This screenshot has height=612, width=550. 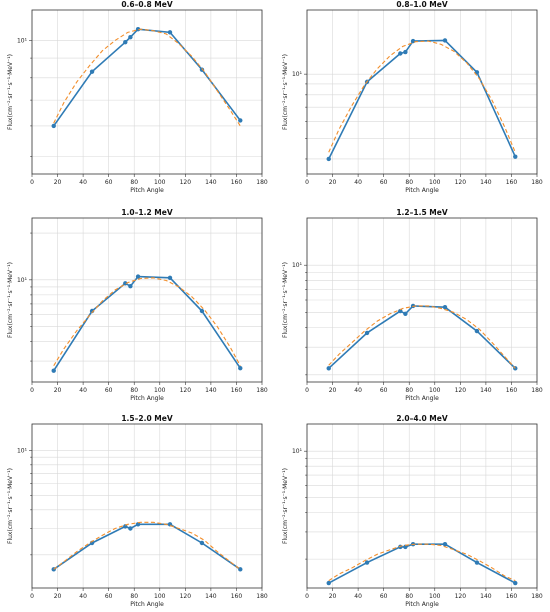 I want to click on chart-title: 0.8–1.0 MeV, so click(x=421, y=4).